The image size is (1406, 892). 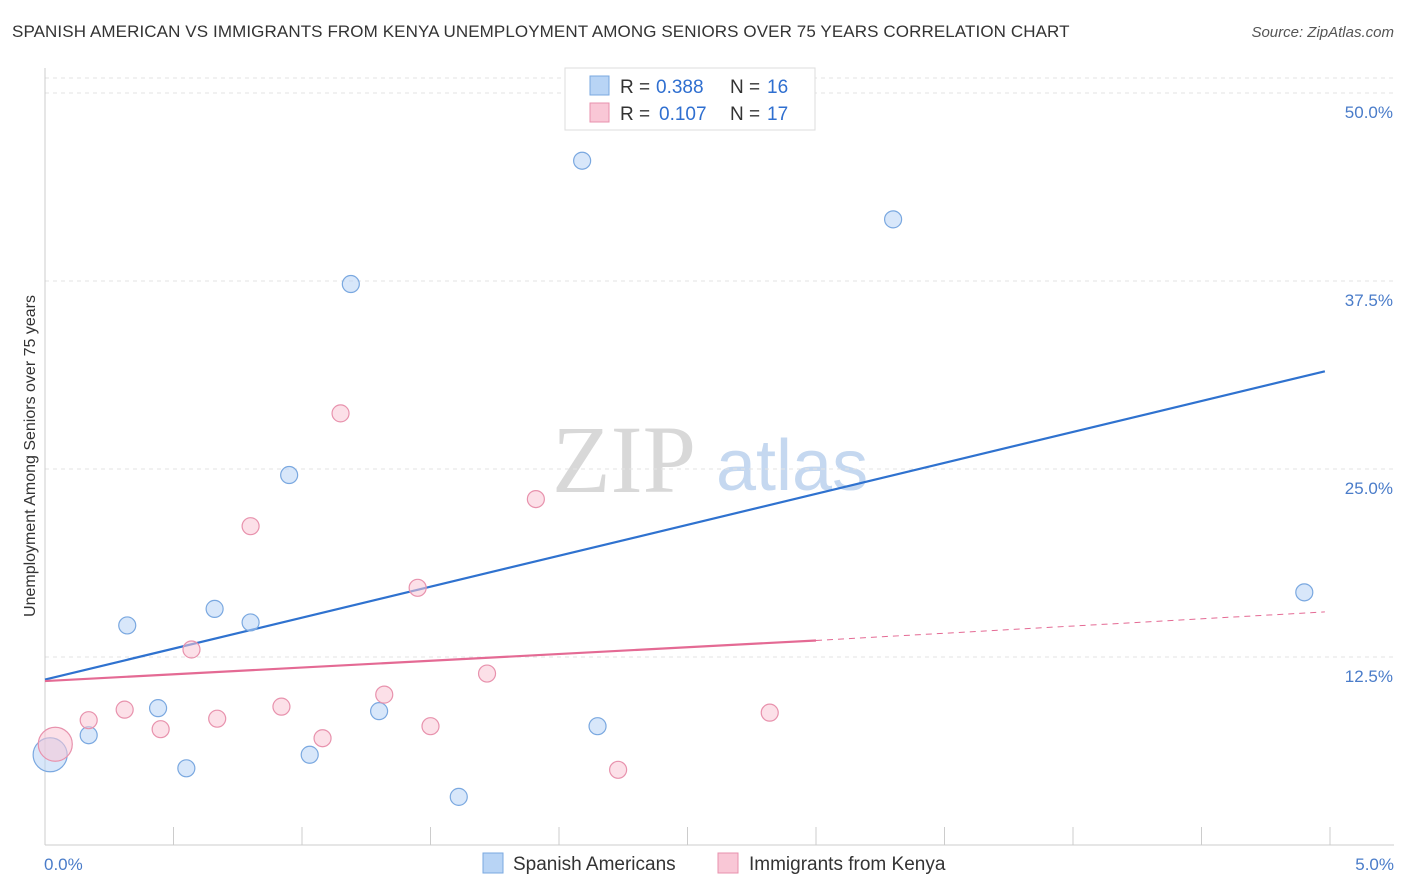 What do you see at coordinates (1369, 394) in the screenshot?
I see `y-tick-labels: 12.5% 25.0% 37.5% 50.0%` at bounding box center [1369, 394].